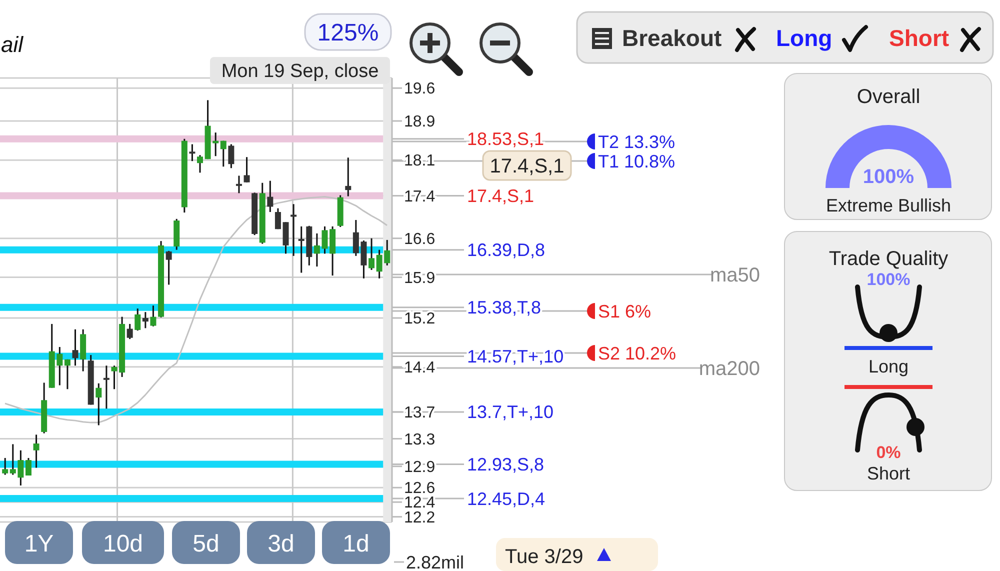 The width and height of the screenshot is (1000, 571). Describe the element at coordinates (888, 279) in the screenshot. I see `text: 100%` at that location.